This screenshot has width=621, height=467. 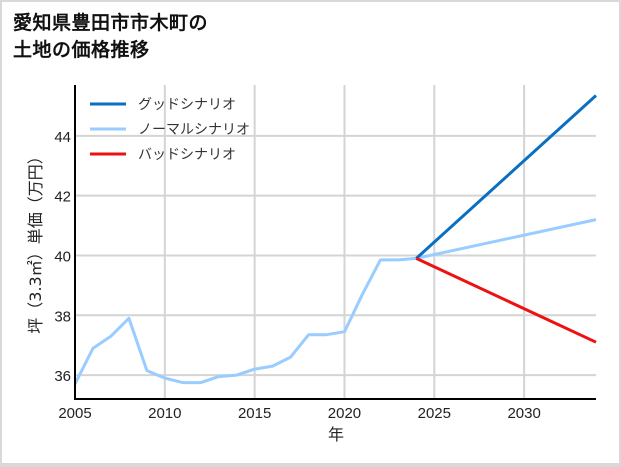 I want to click on legend-label: バッドシナリオ, so click(x=187, y=155).